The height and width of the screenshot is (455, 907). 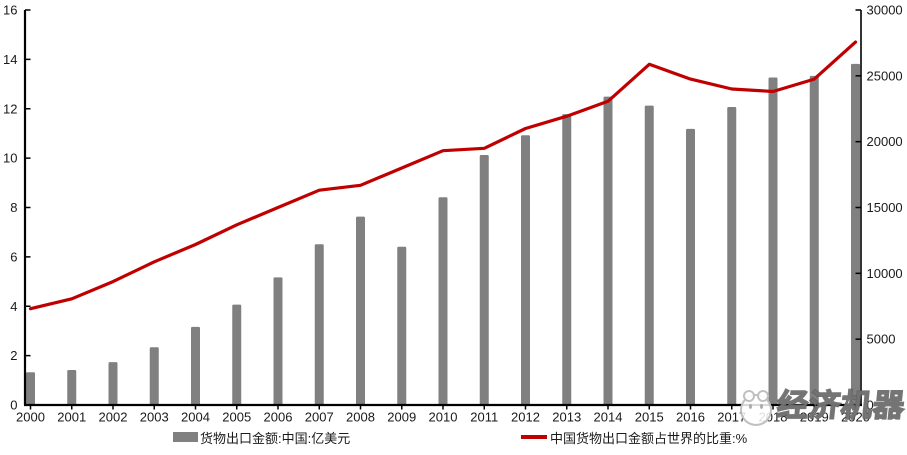 I want to click on right-axis-label: 30000, so click(x=885, y=10).